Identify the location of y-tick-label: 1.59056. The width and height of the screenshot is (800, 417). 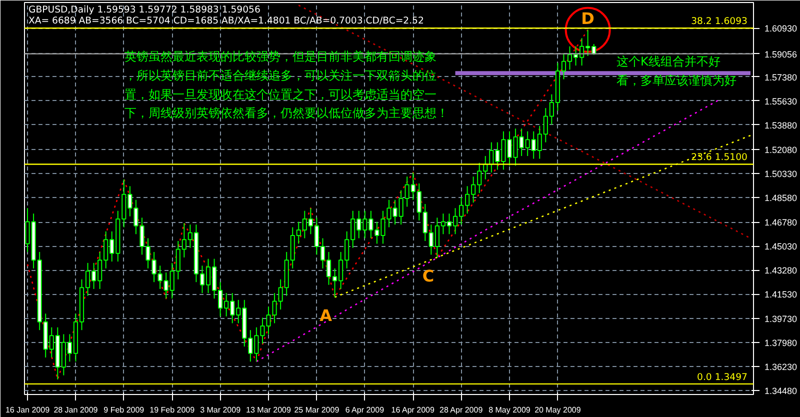
(781, 54).